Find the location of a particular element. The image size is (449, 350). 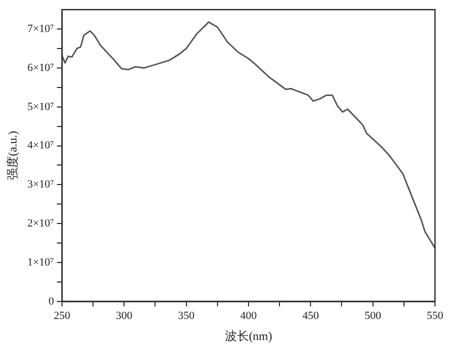

x-tick-label: 250 is located at coordinates (62, 316).